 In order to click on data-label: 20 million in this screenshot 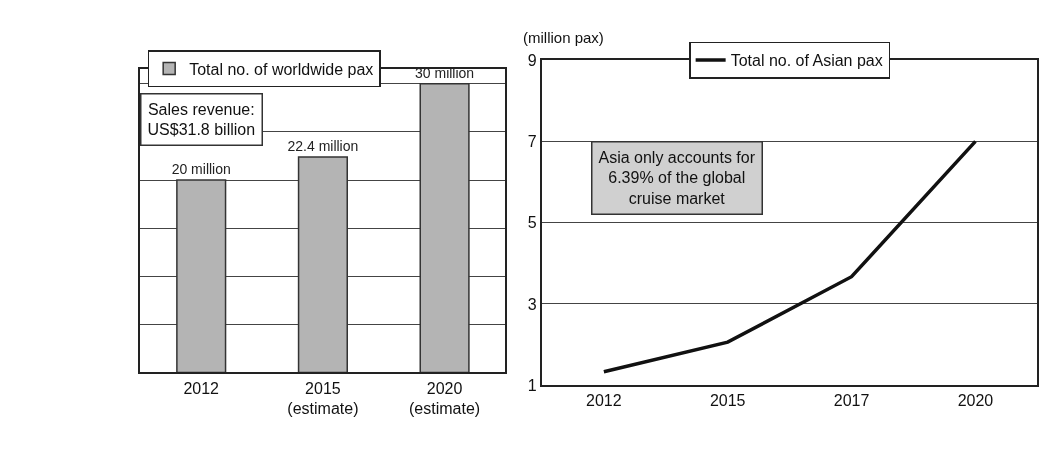, I will do `click(201, 169)`.